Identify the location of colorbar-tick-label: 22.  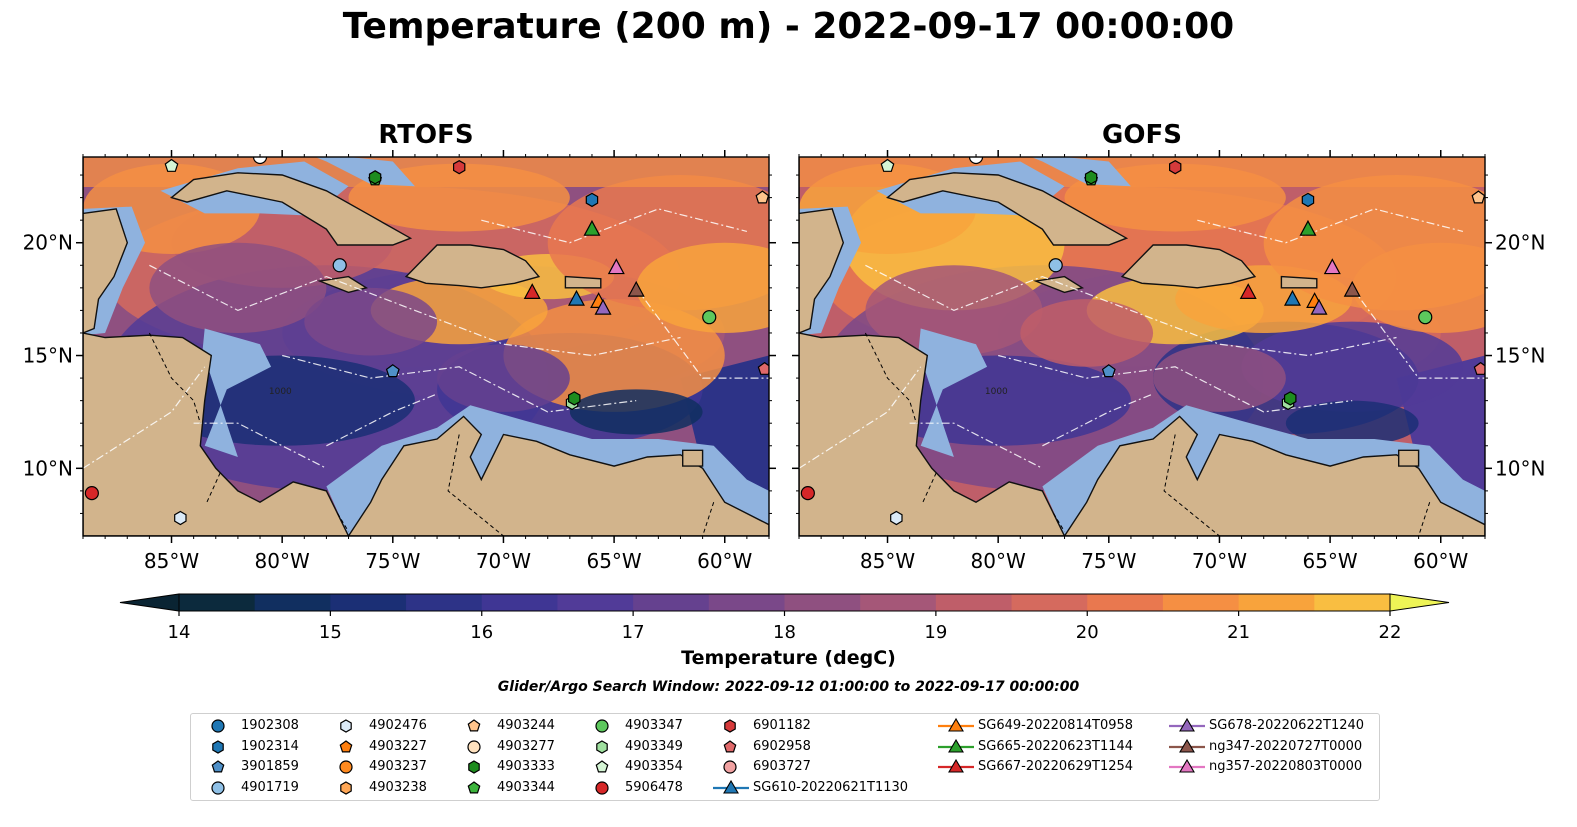
(1390, 632).